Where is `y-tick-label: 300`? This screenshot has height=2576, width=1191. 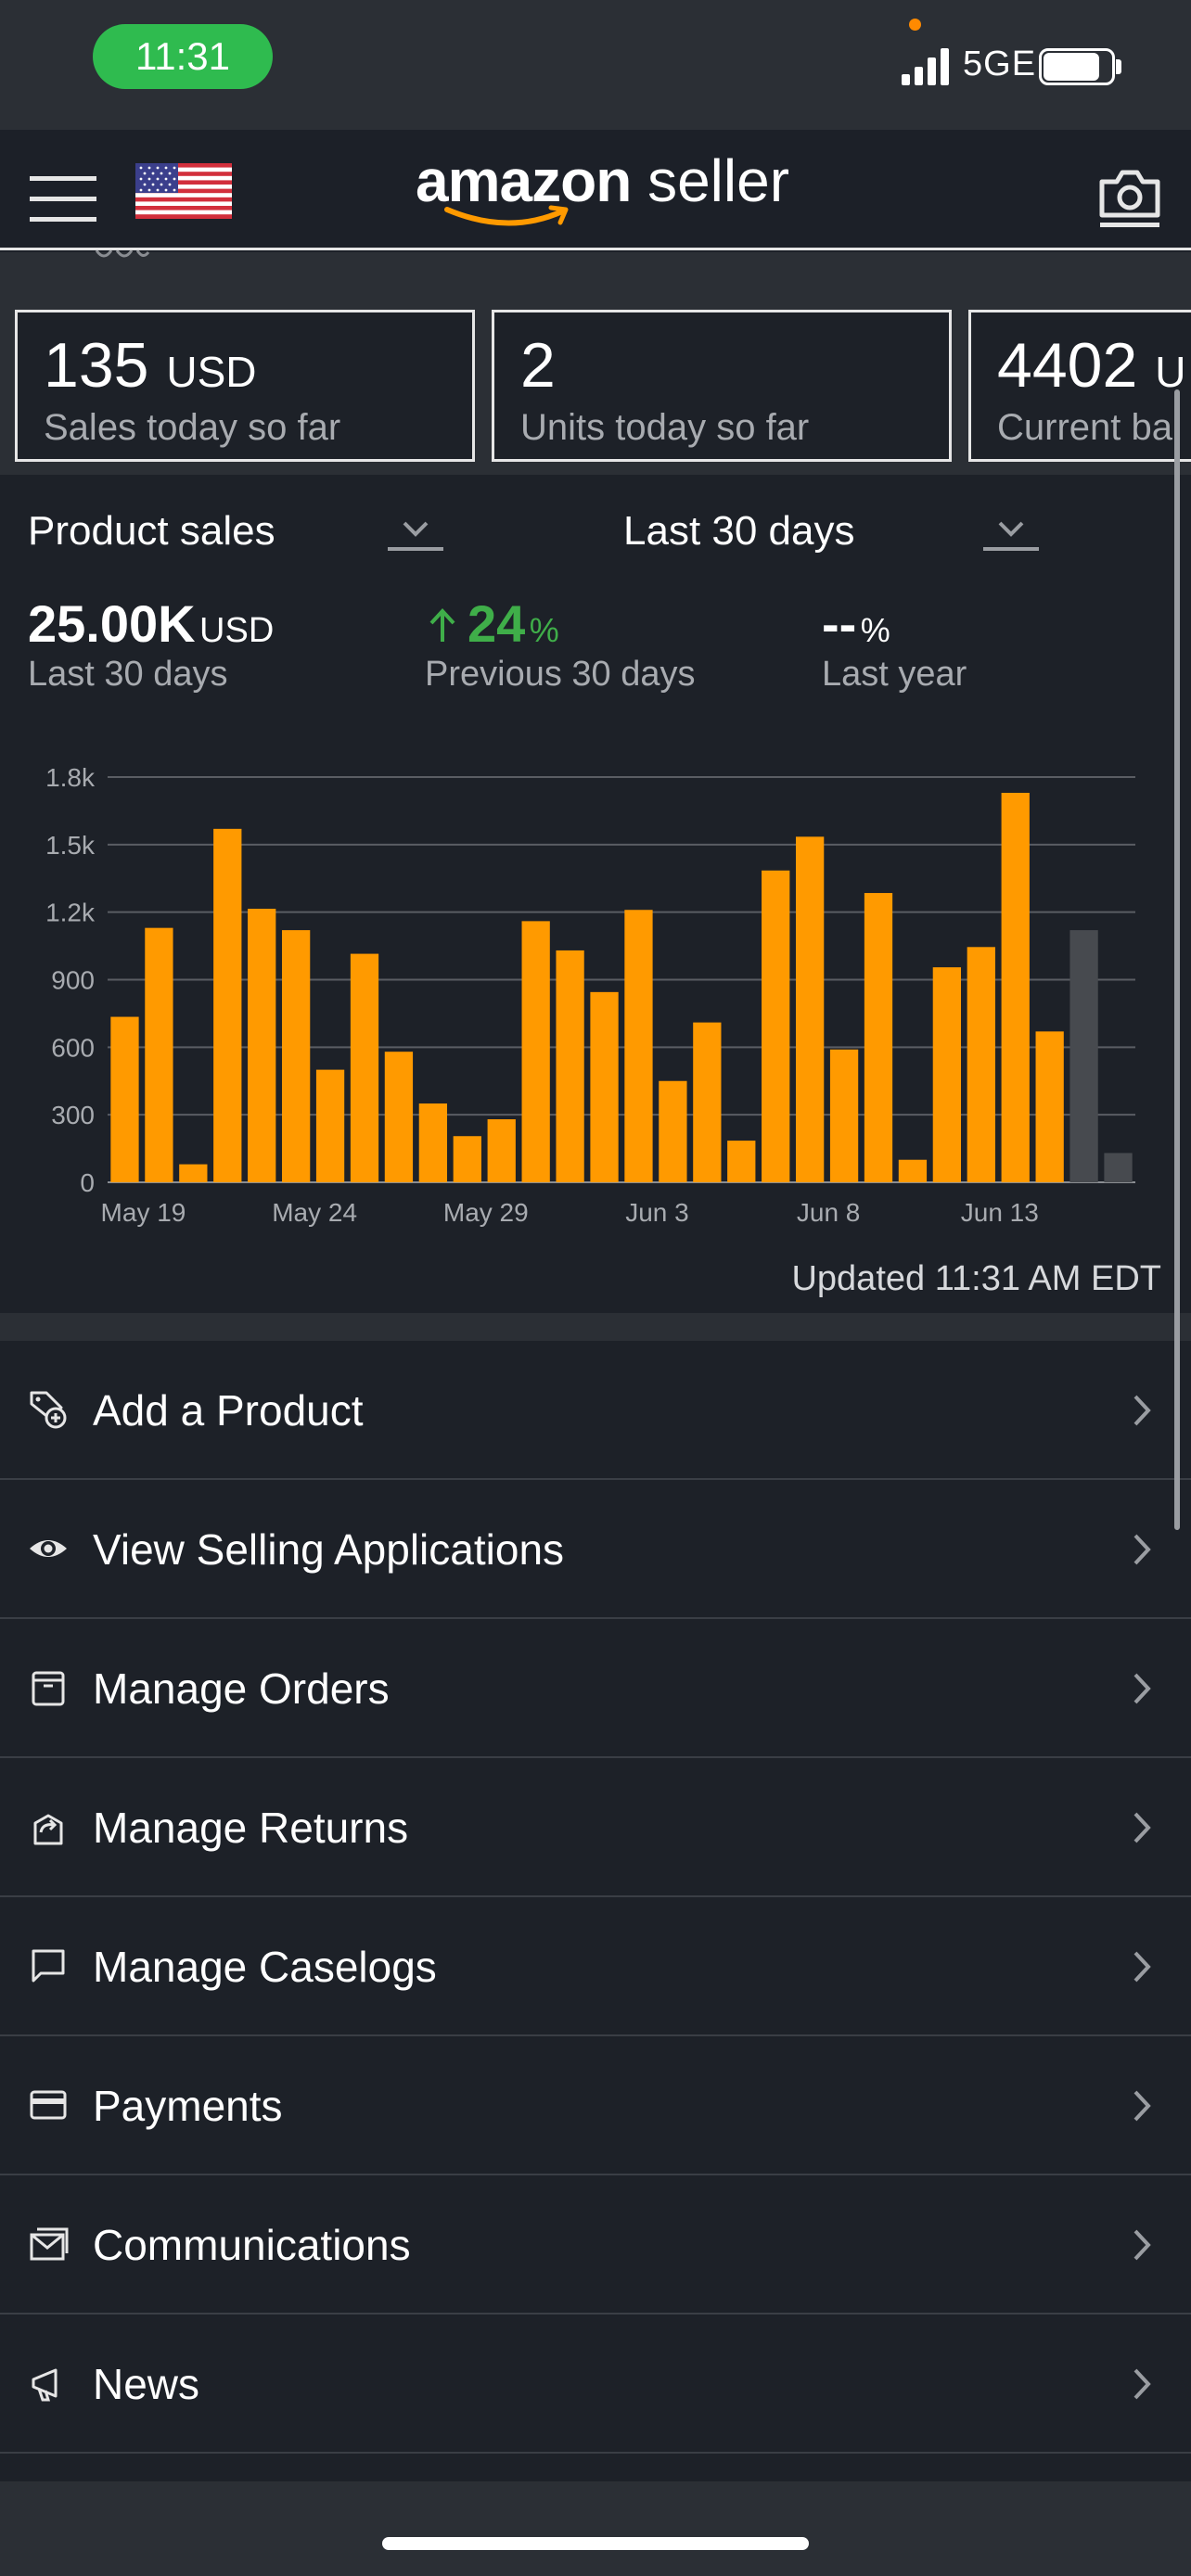
y-tick-label: 300 is located at coordinates (73, 1115).